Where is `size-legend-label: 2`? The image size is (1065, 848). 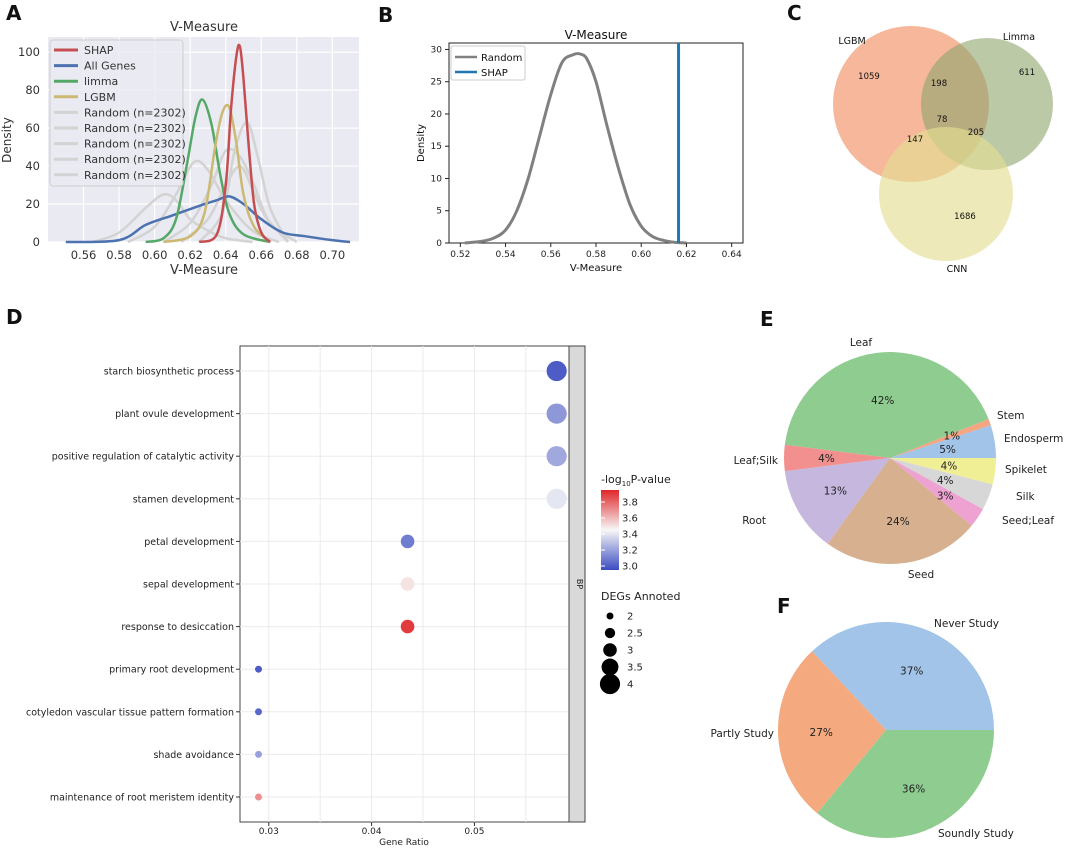
size-legend-label: 2 is located at coordinates (630, 617).